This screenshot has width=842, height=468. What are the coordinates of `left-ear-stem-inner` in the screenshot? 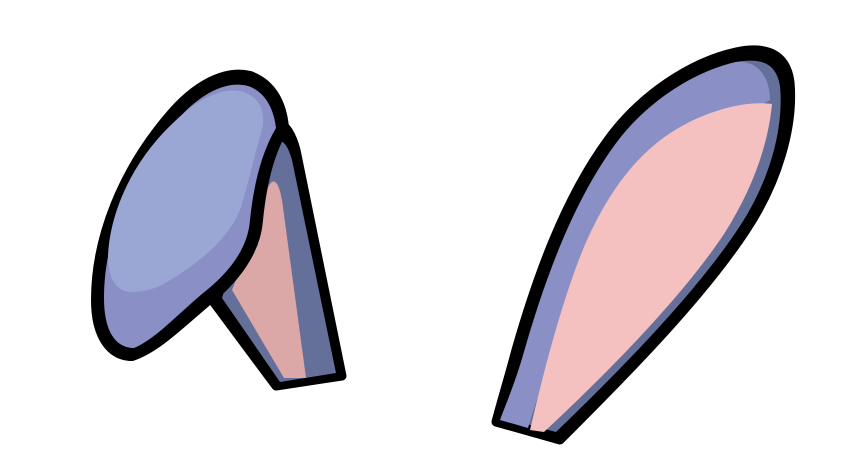 It's located at (269, 279).